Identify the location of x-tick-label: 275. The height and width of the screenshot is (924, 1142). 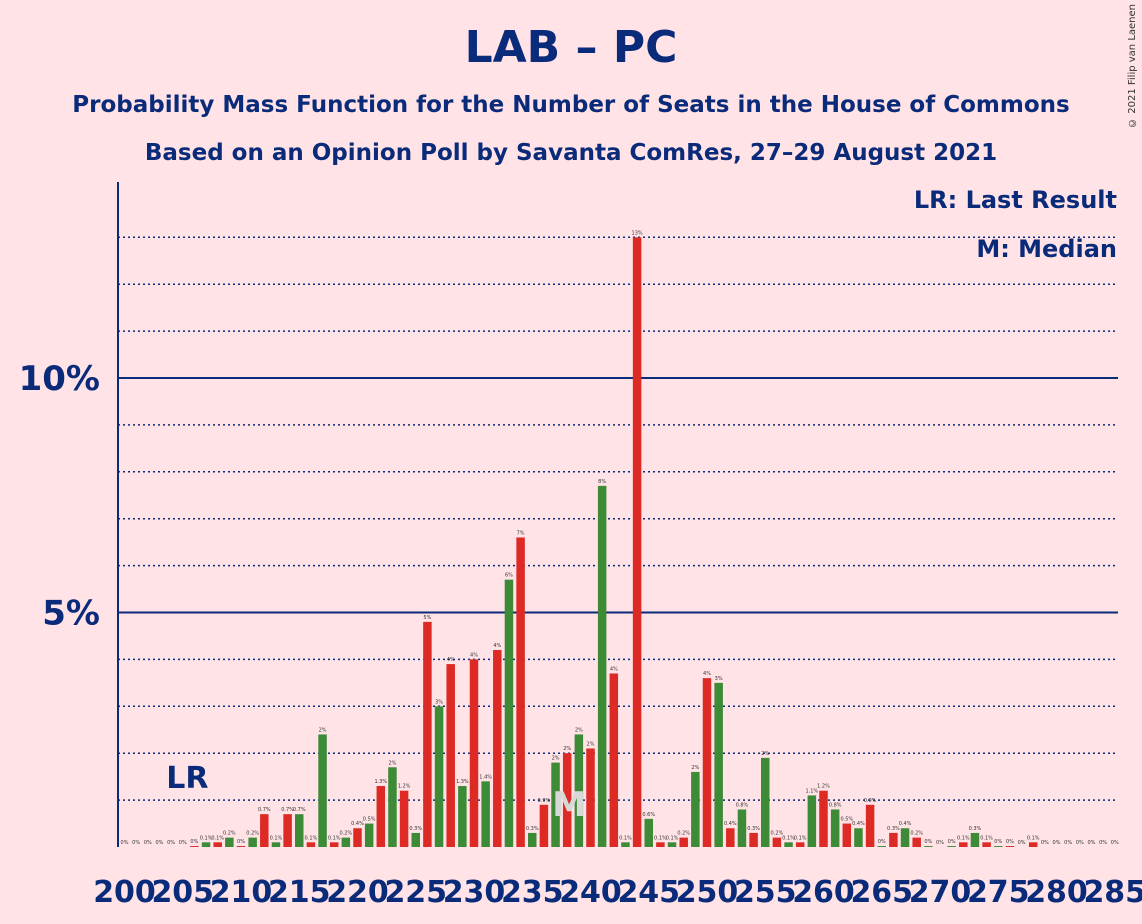
(998, 892).